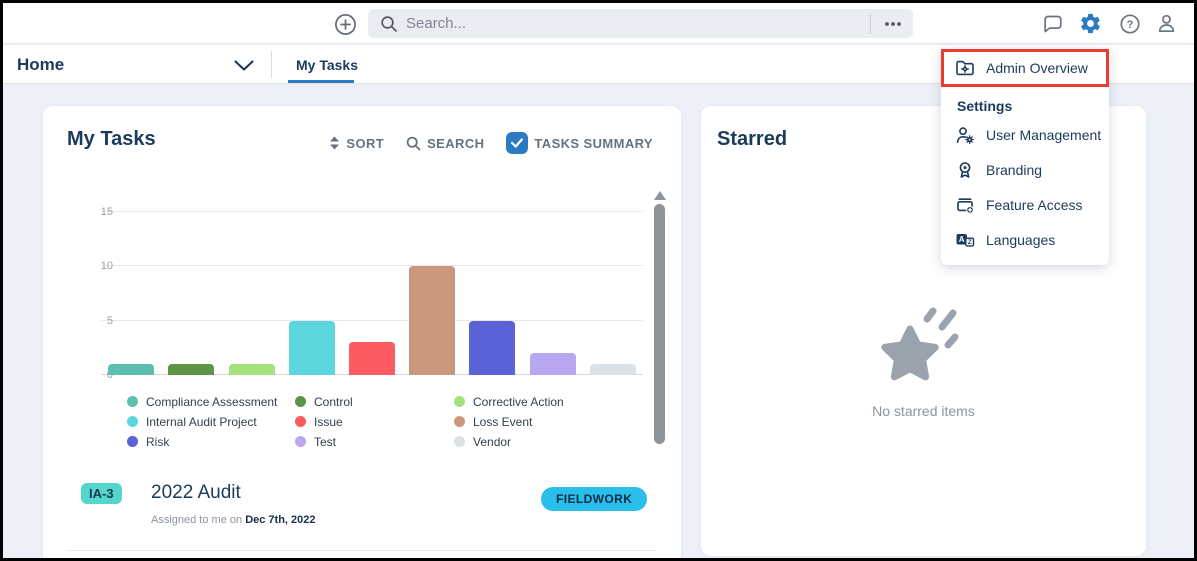 The width and height of the screenshot is (1197, 561). I want to click on menu-item-admin-overview: Admin Overview, so click(1025, 68).